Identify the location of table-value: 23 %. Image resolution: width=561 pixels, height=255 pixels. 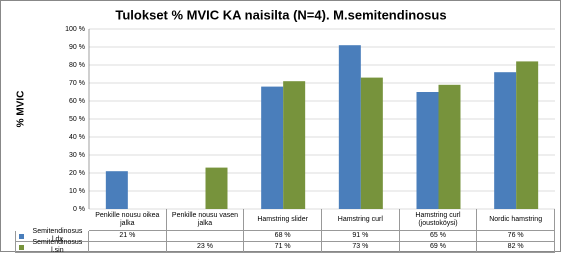
(205, 247).